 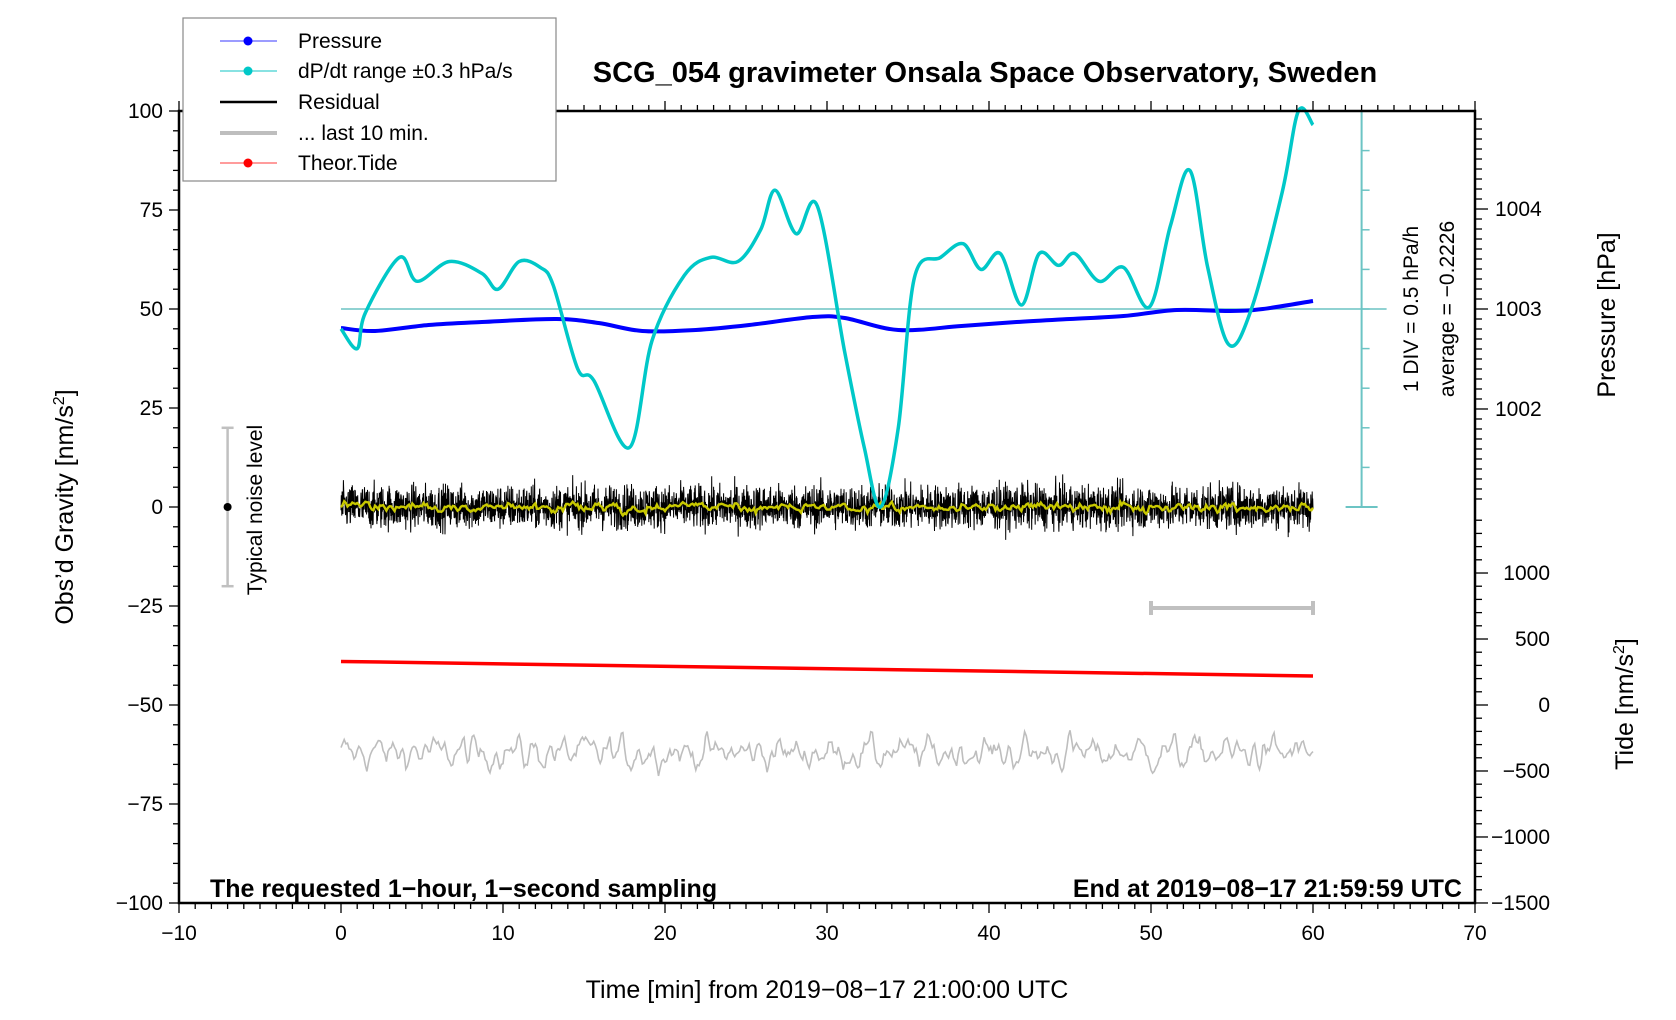 I want to click on tide-tick-label: −500, so click(x=1526, y=771).